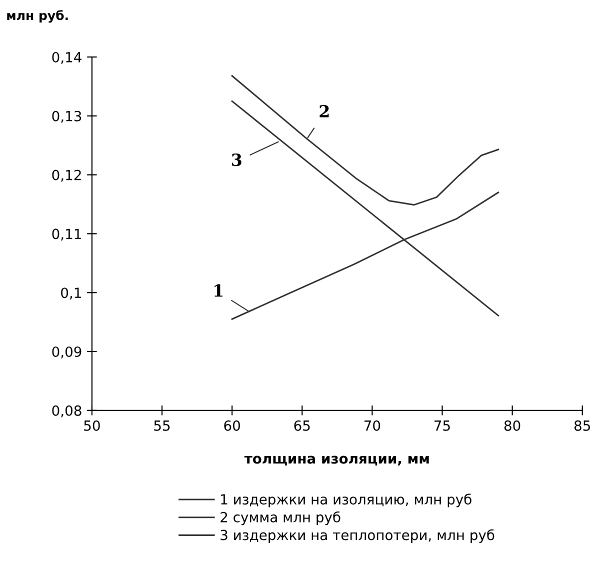  I want to click on y-tick-label: 0,12, so click(66, 176).